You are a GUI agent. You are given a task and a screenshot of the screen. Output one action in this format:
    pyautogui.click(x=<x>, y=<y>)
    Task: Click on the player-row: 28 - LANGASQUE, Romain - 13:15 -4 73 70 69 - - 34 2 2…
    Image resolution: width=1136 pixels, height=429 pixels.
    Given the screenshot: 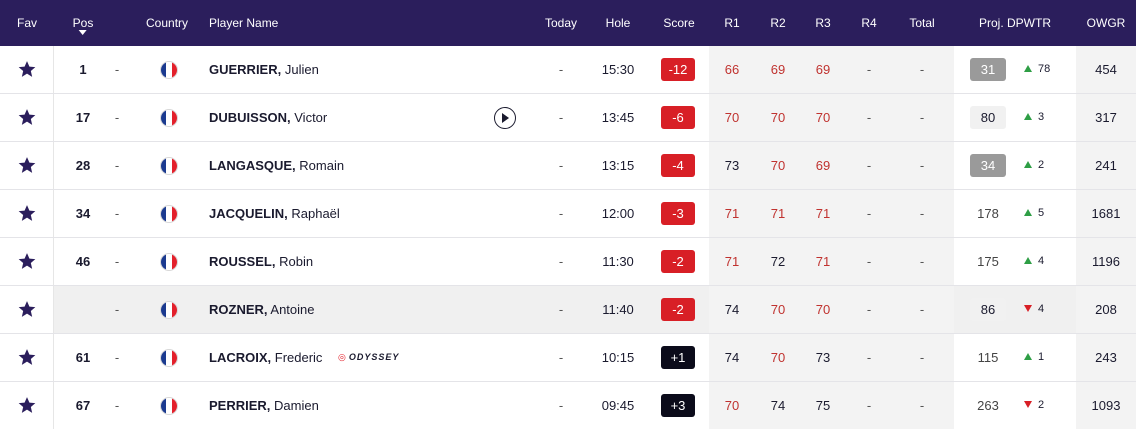 What is the action you would take?
    pyautogui.click(x=568, y=166)
    